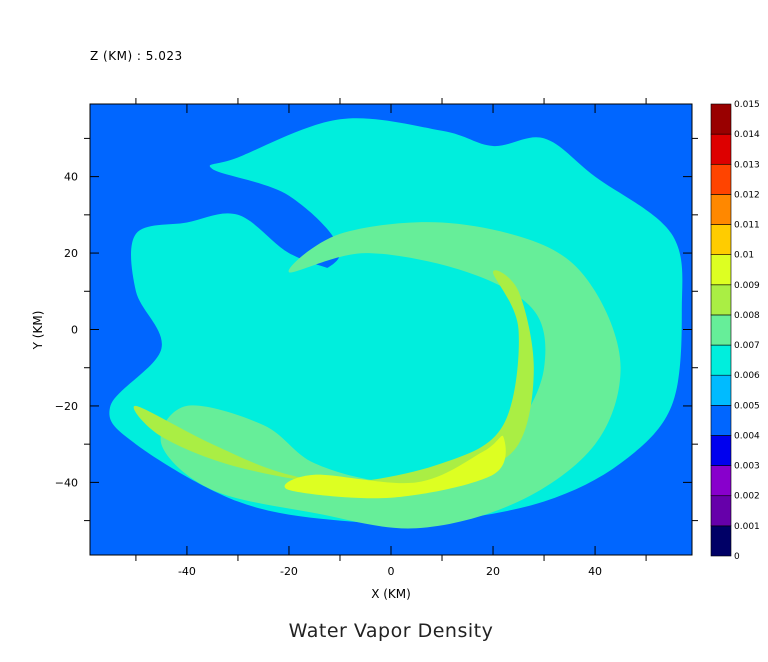  I want to click on y-tick-label: 20, so click(71, 253).